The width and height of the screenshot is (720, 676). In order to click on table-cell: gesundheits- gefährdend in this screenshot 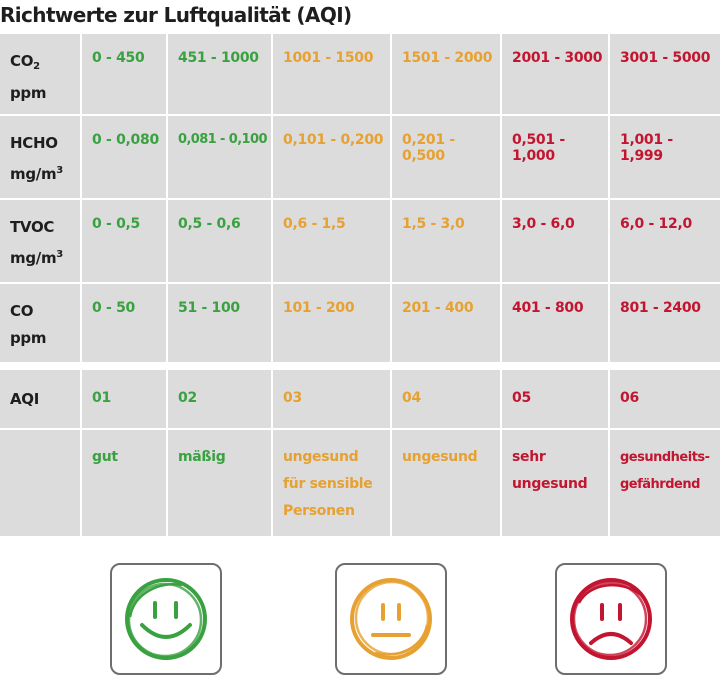, I will do `click(665, 471)`.